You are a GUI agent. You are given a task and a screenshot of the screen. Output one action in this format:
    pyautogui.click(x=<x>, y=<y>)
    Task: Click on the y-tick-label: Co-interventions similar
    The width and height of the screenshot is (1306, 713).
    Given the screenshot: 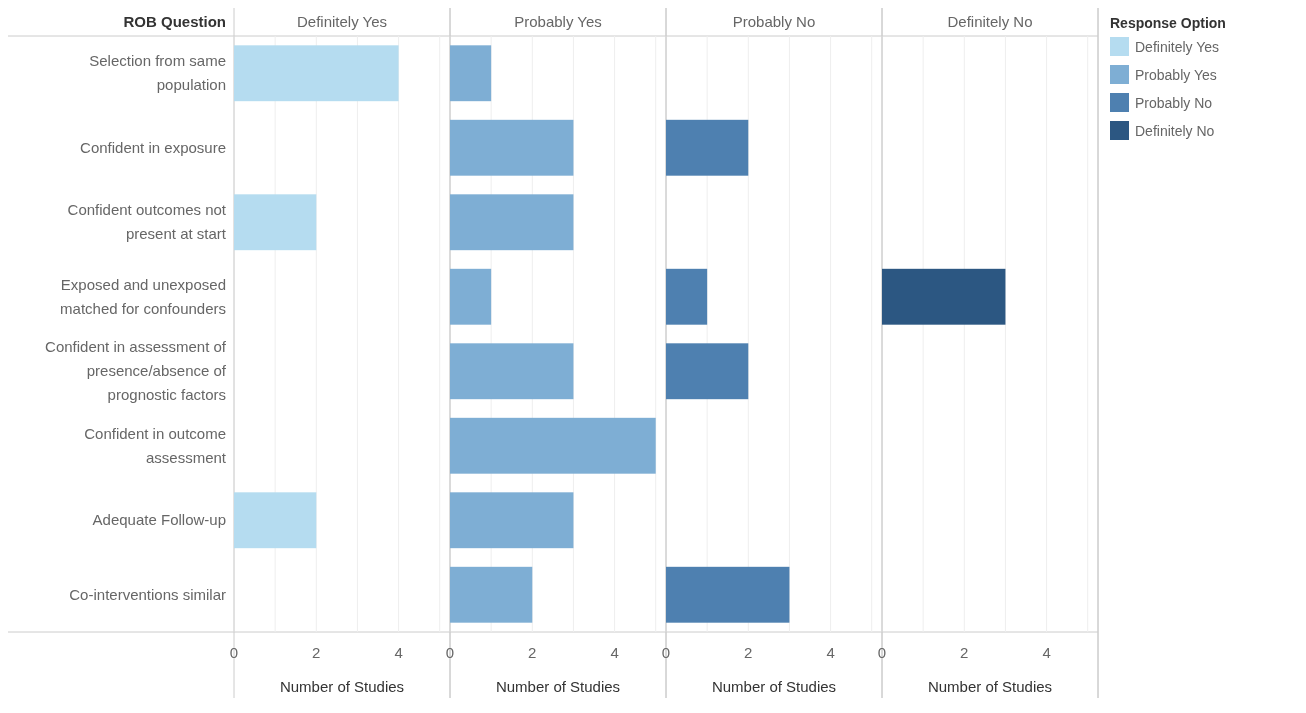 What is the action you would take?
    pyautogui.click(x=147, y=594)
    